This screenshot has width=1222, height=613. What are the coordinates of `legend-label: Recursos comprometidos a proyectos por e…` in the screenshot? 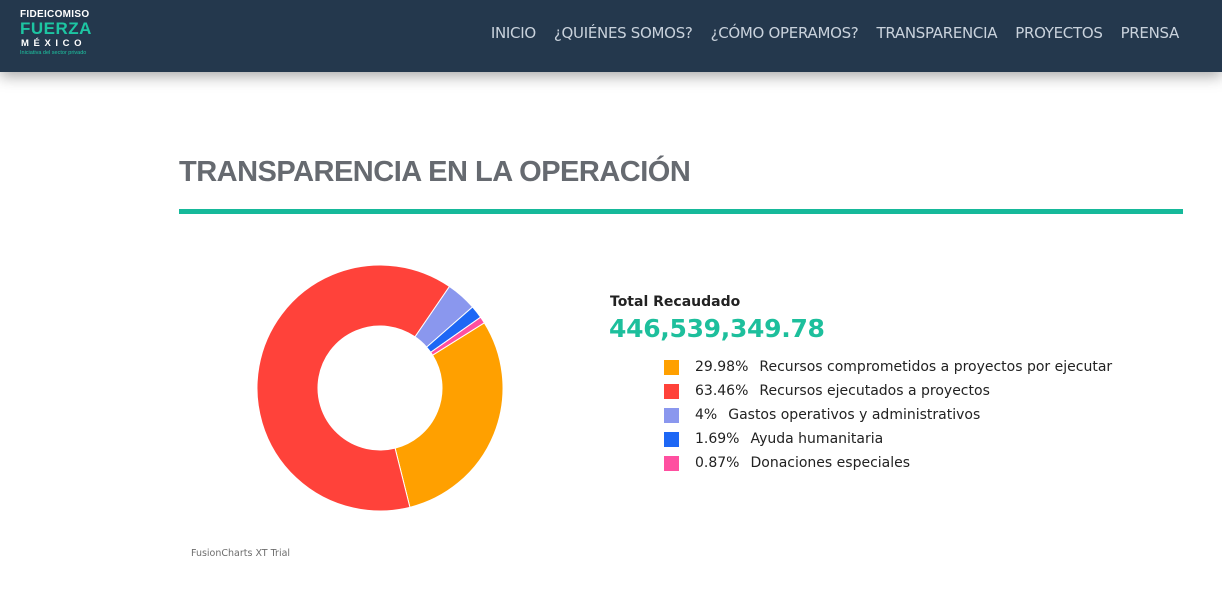 It's located at (936, 367).